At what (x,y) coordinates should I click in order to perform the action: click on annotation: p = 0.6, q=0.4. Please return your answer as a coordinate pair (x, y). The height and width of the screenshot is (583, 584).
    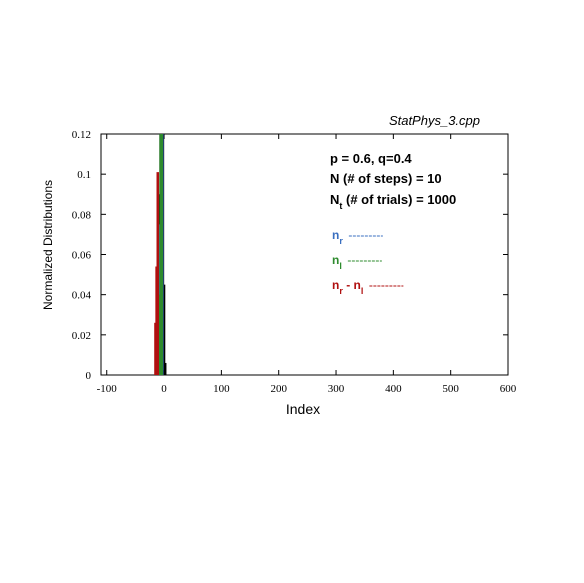
    Looking at the image, I should click on (371, 158).